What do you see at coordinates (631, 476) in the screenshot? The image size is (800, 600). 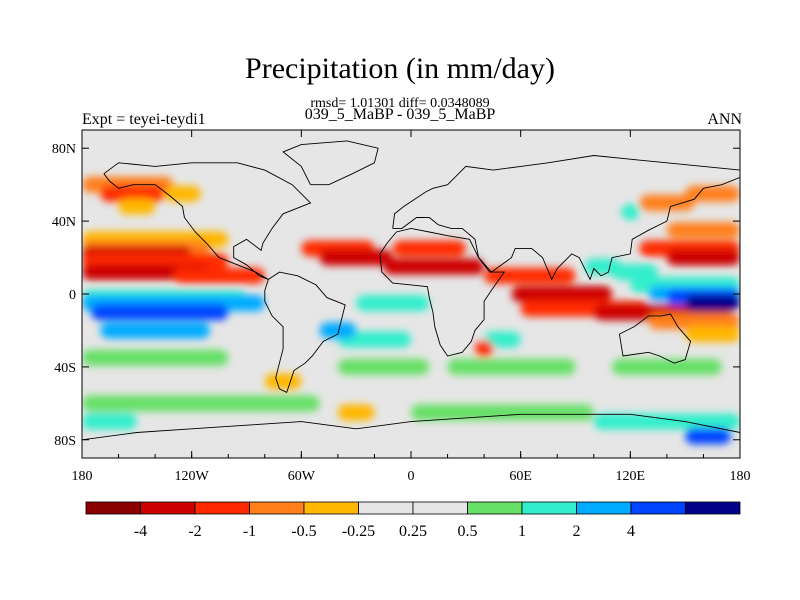 I see `x-tick-label: 120E` at bounding box center [631, 476].